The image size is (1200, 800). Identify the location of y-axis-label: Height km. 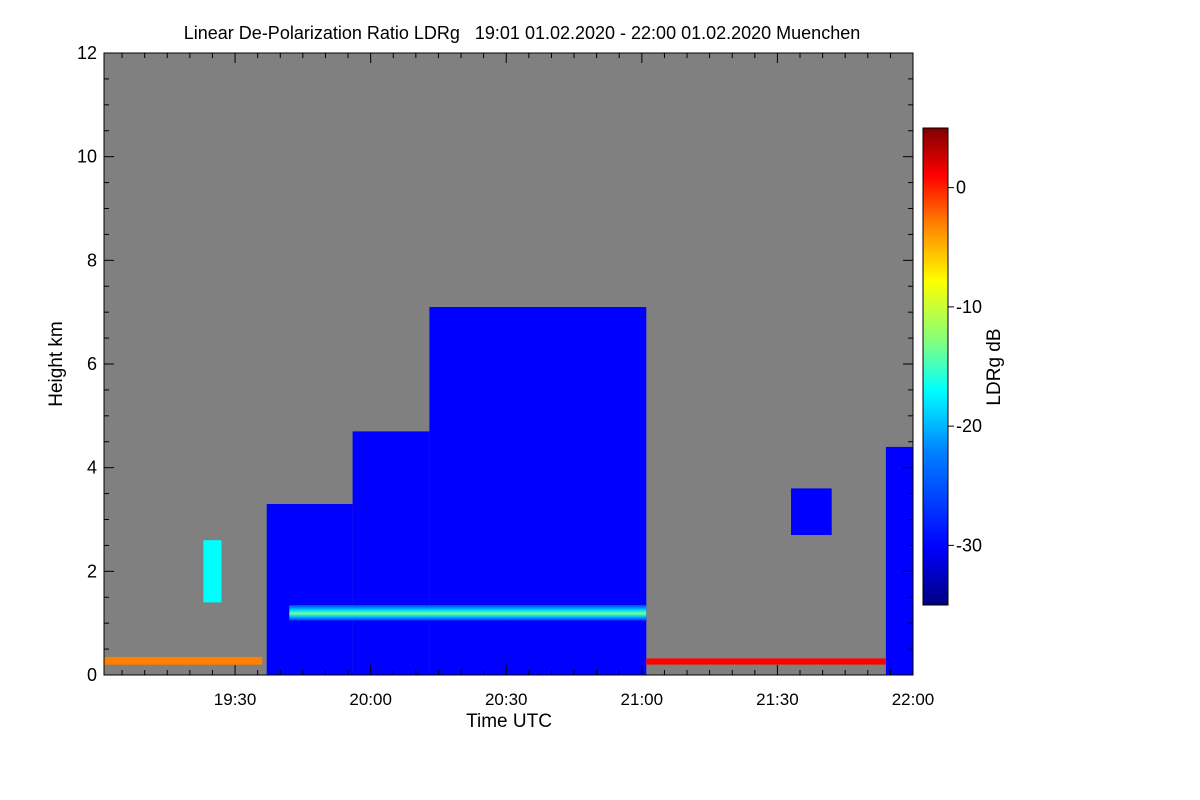
(56, 364).